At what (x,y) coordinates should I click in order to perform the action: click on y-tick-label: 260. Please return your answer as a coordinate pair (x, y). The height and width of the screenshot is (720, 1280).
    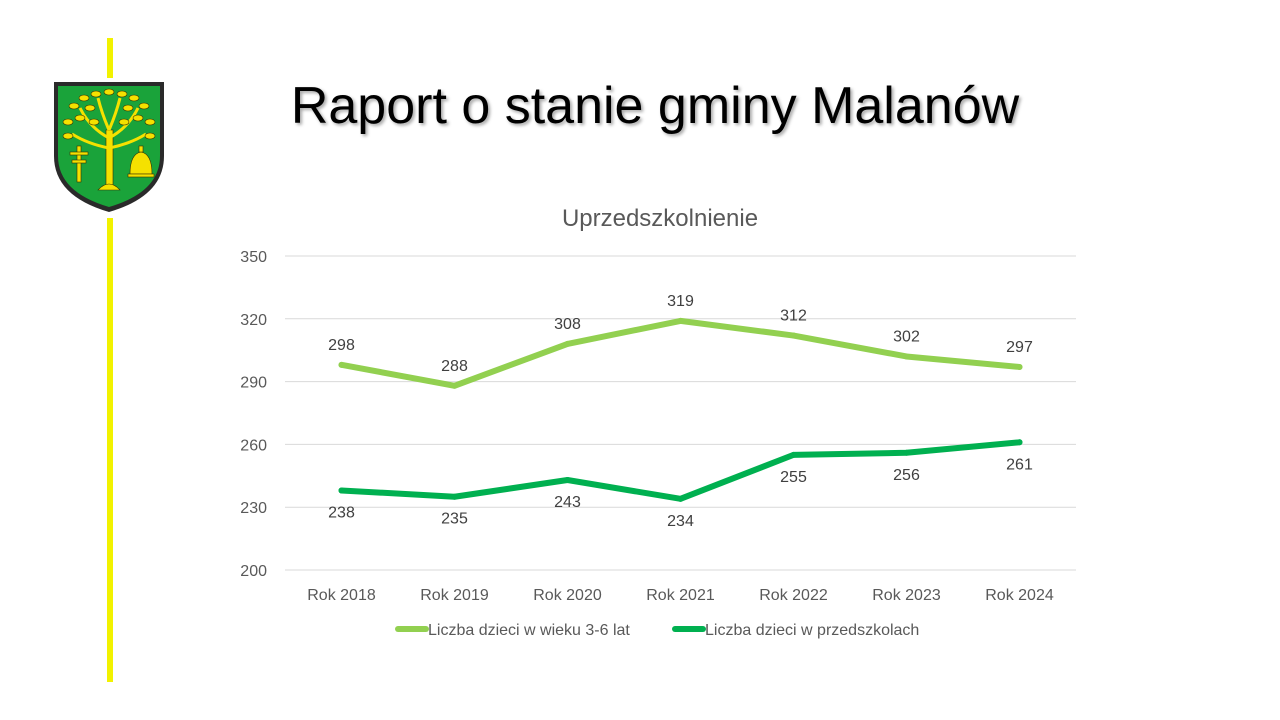
    Looking at the image, I should click on (253, 445).